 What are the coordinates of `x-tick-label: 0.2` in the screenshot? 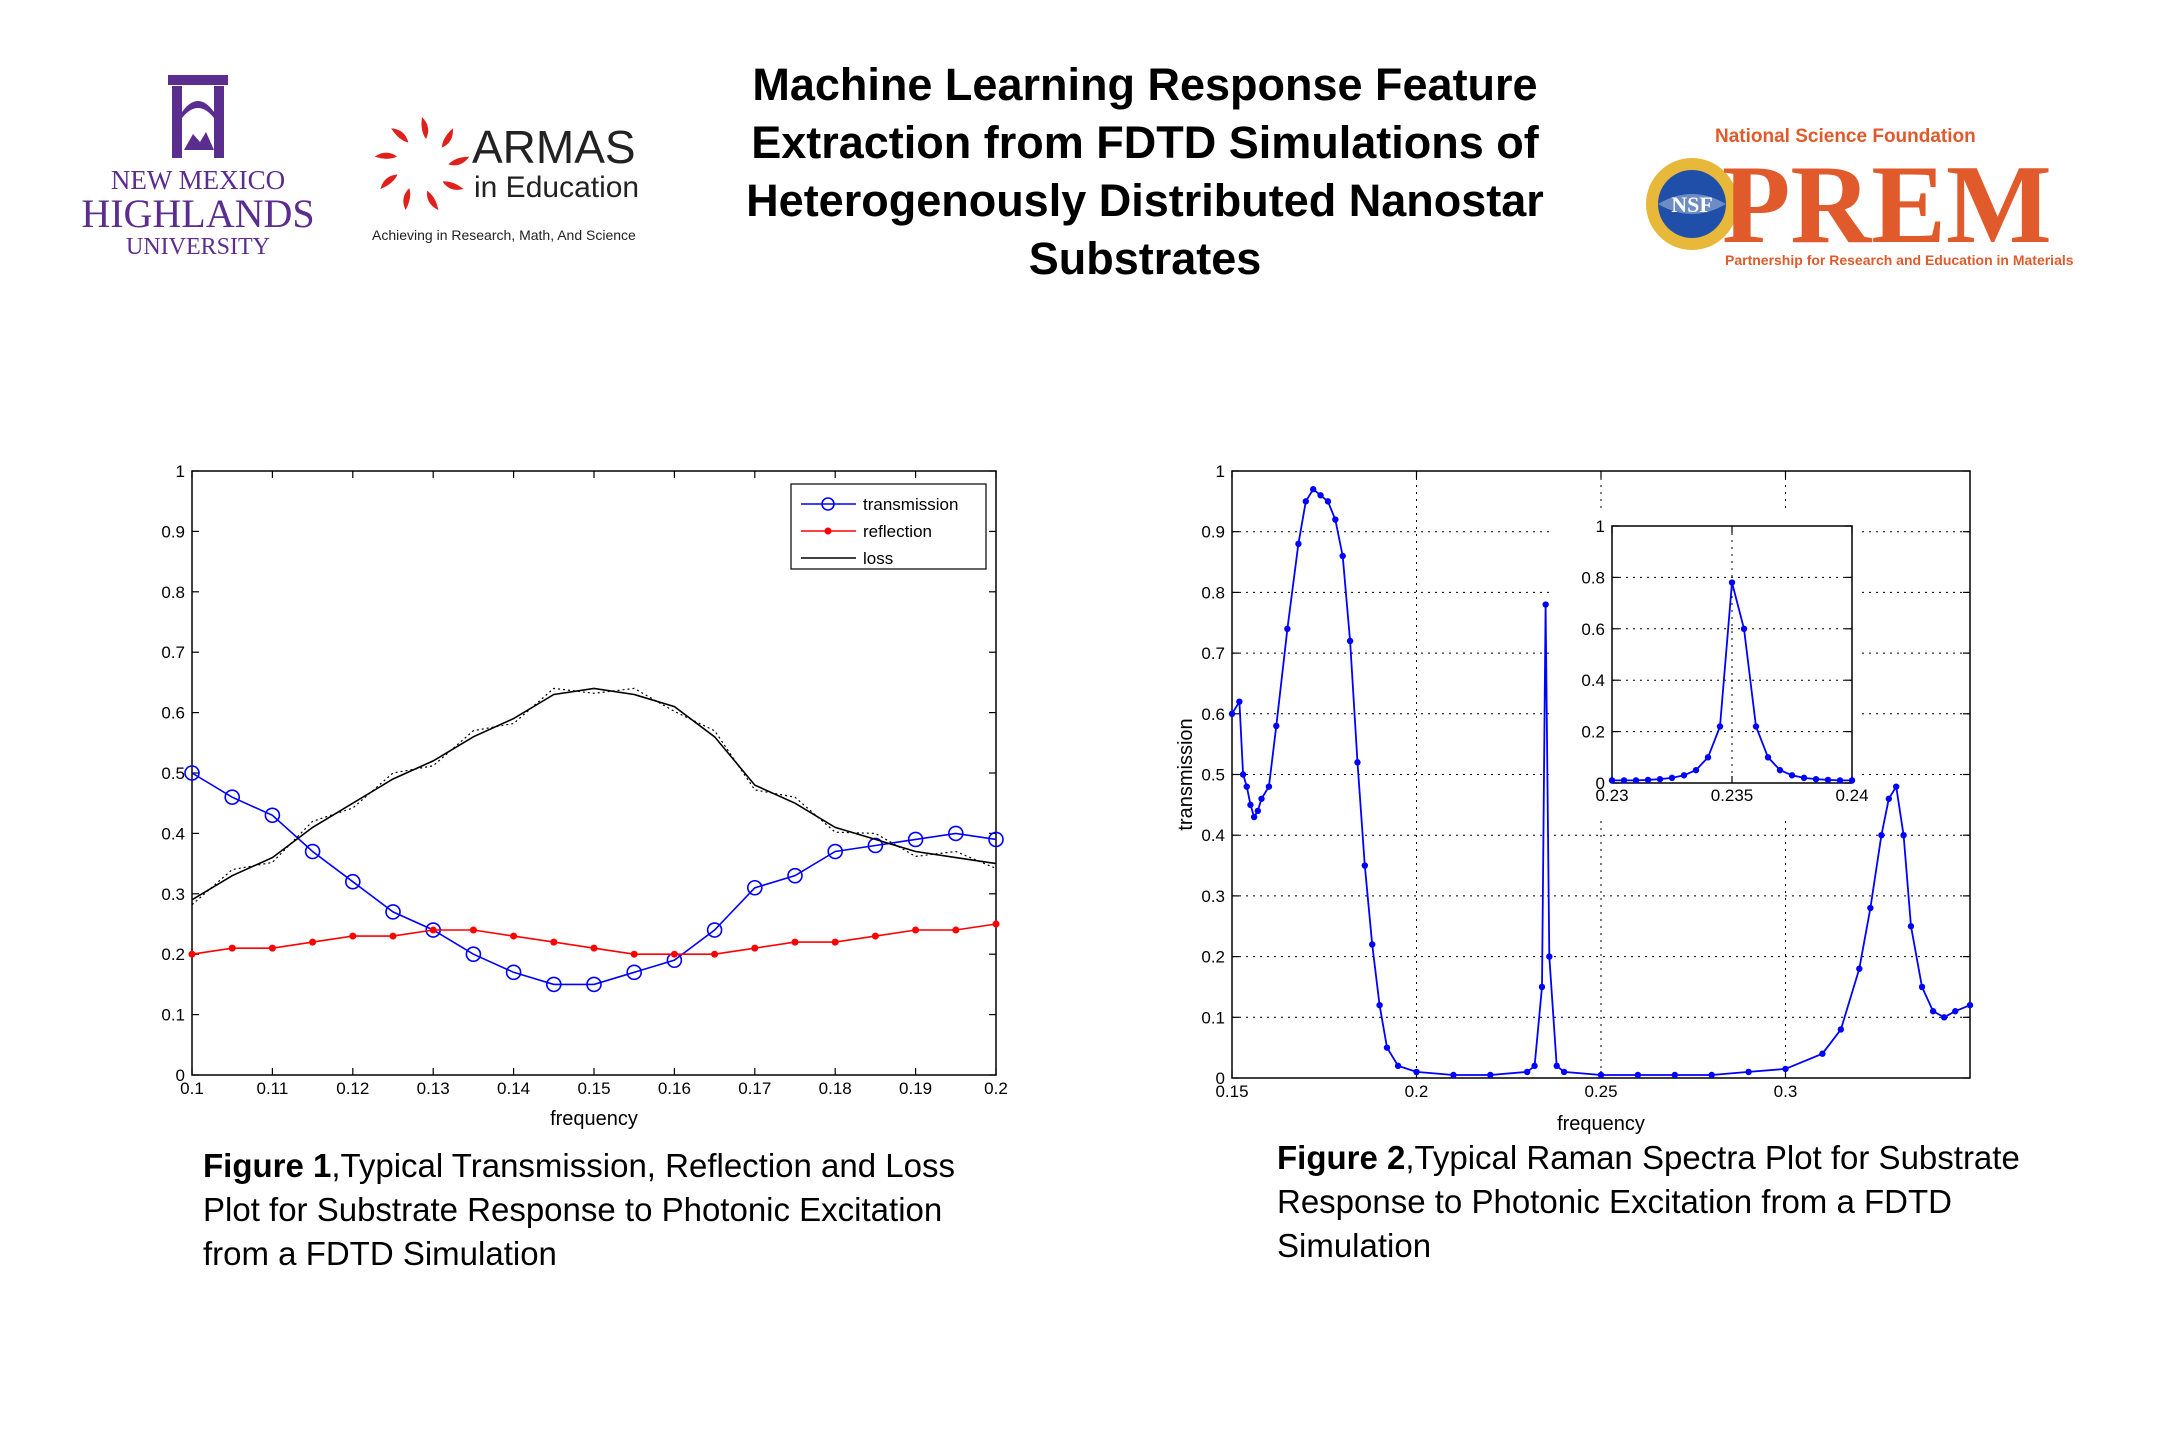 It's located at (996, 1088).